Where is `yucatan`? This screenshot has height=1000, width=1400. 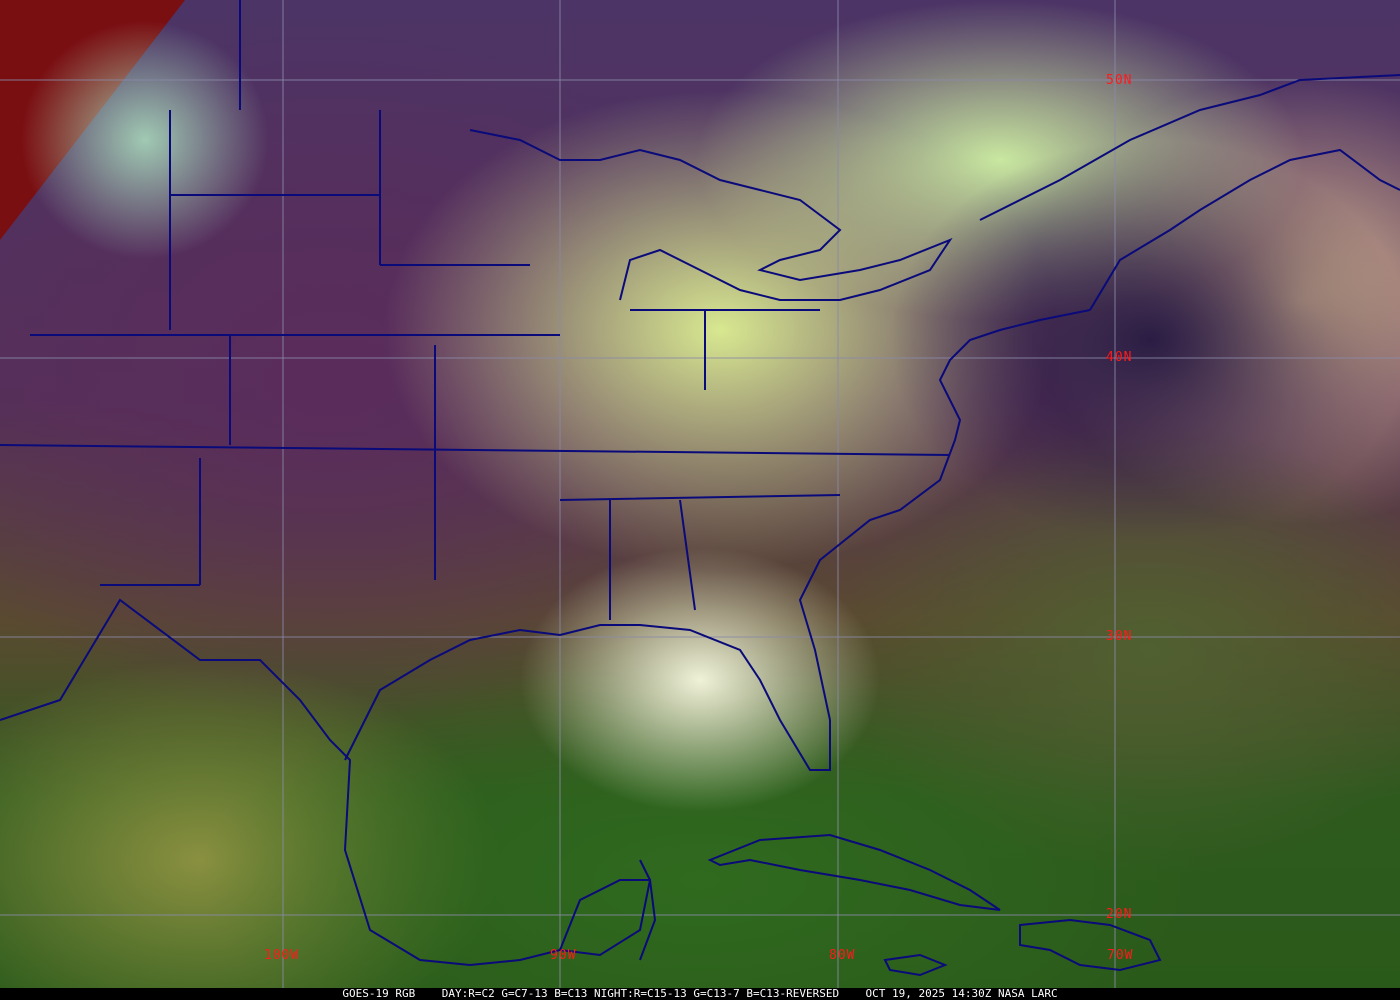 yucatan is located at coordinates (608, 920).